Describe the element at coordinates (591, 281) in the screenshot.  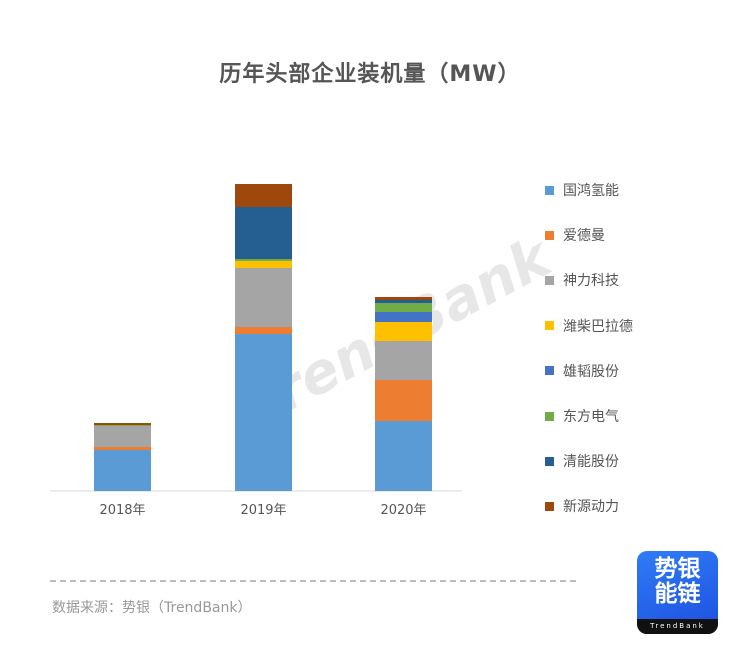
I see `legend-label: 神力科技` at that location.